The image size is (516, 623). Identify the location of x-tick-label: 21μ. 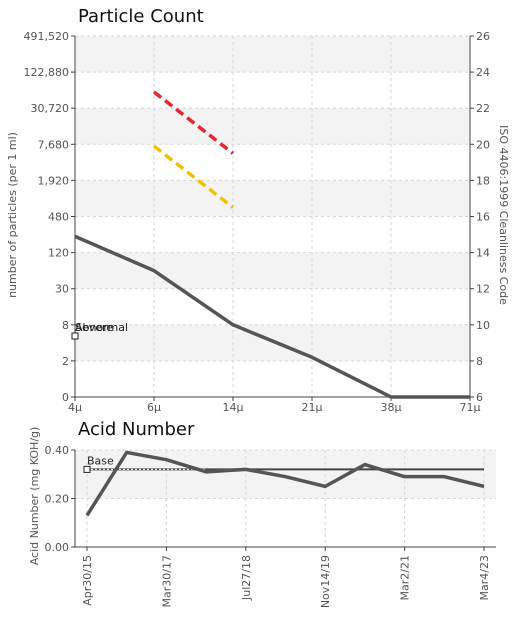
(312, 407).